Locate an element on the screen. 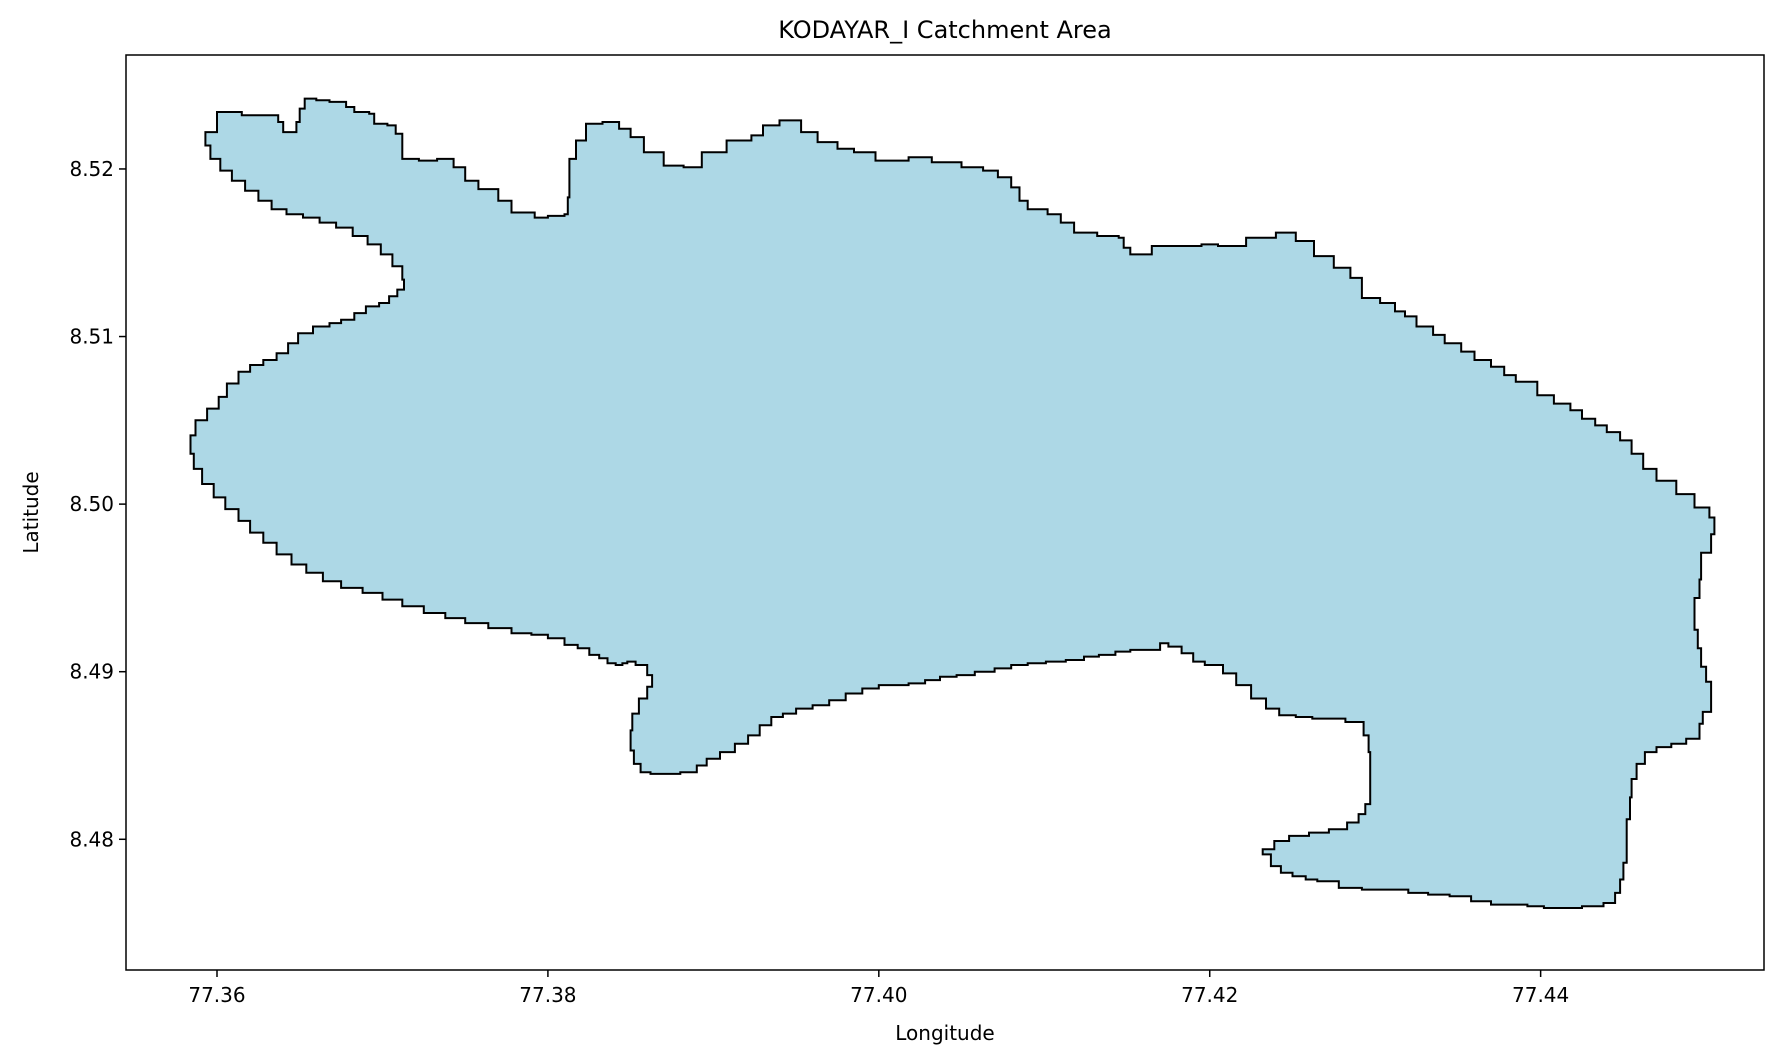 This screenshot has height=1064, width=1781. x-axis: 77.36 77.38 77.40 77.42 77.44 is located at coordinates (878, 988).